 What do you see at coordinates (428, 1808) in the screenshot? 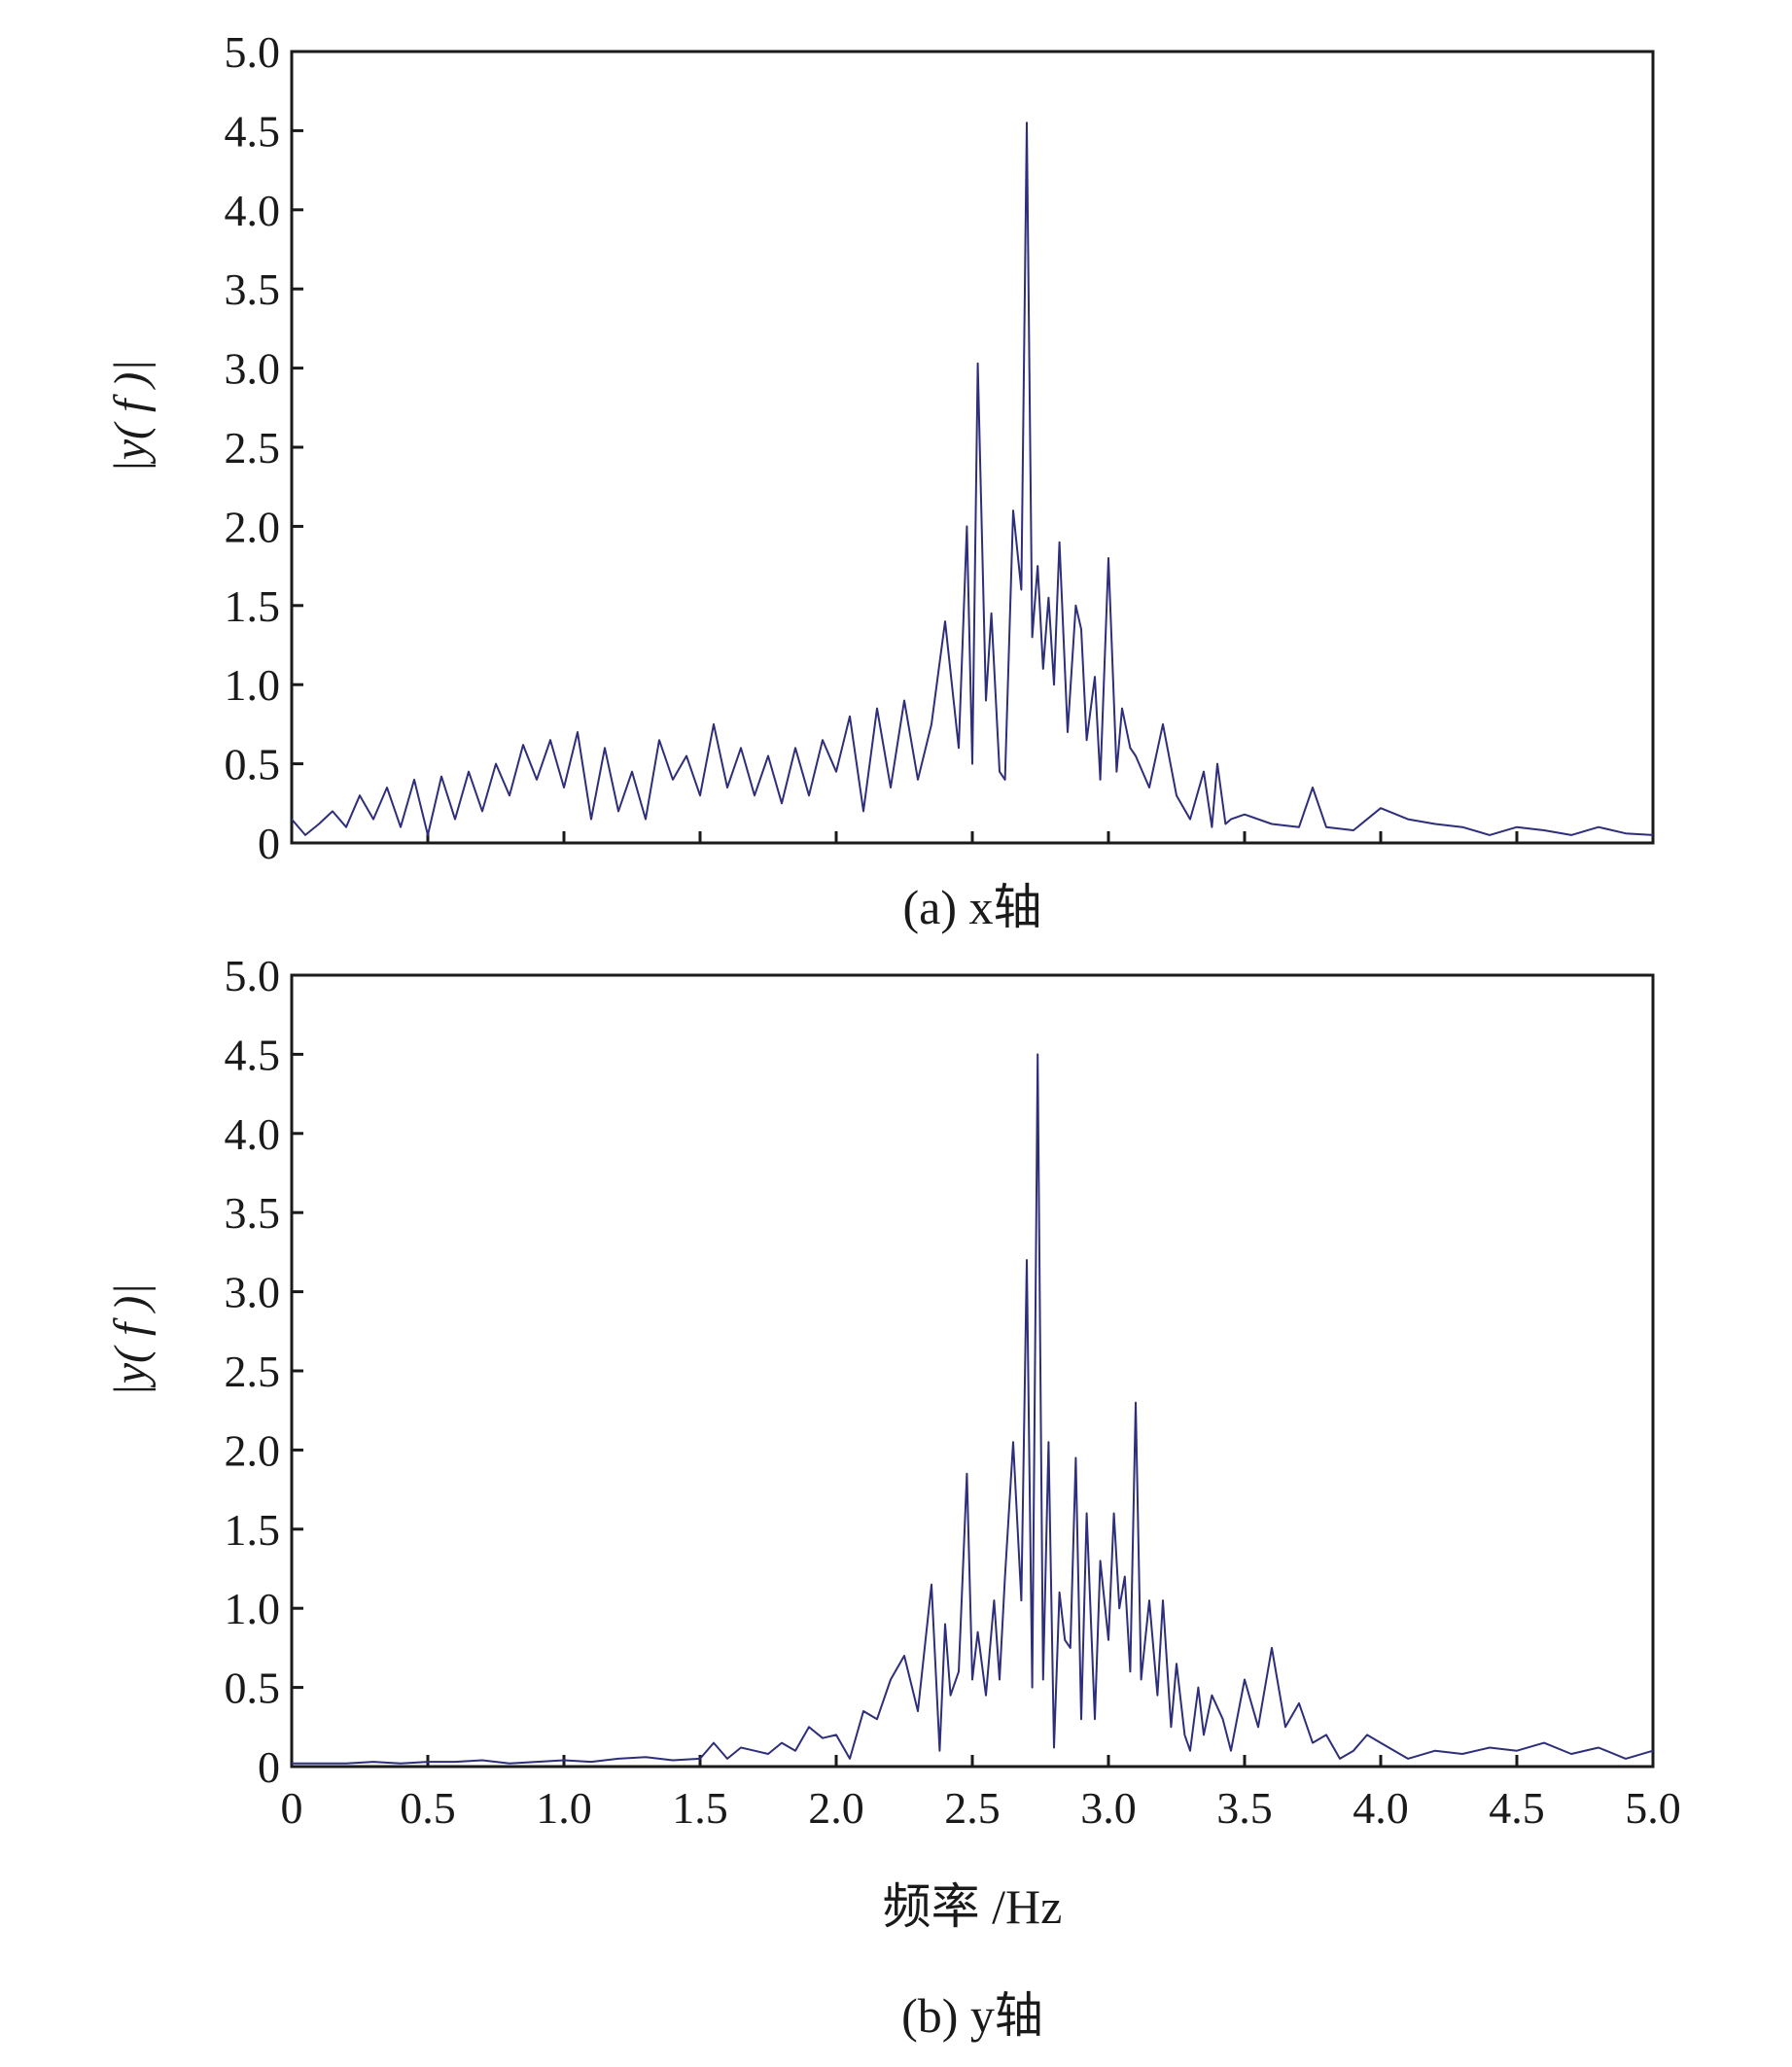
I see `x-tick-label: 0.5` at bounding box center [428, 1808].